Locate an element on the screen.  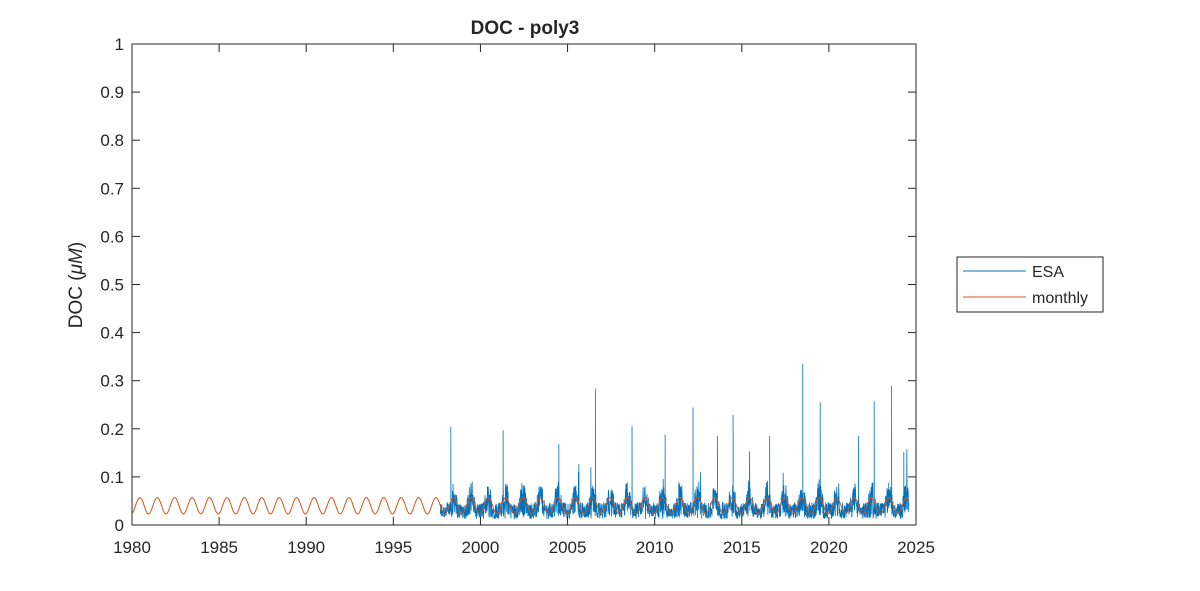
y-tick-label: 0.1 is located at coordinates (112, 477).